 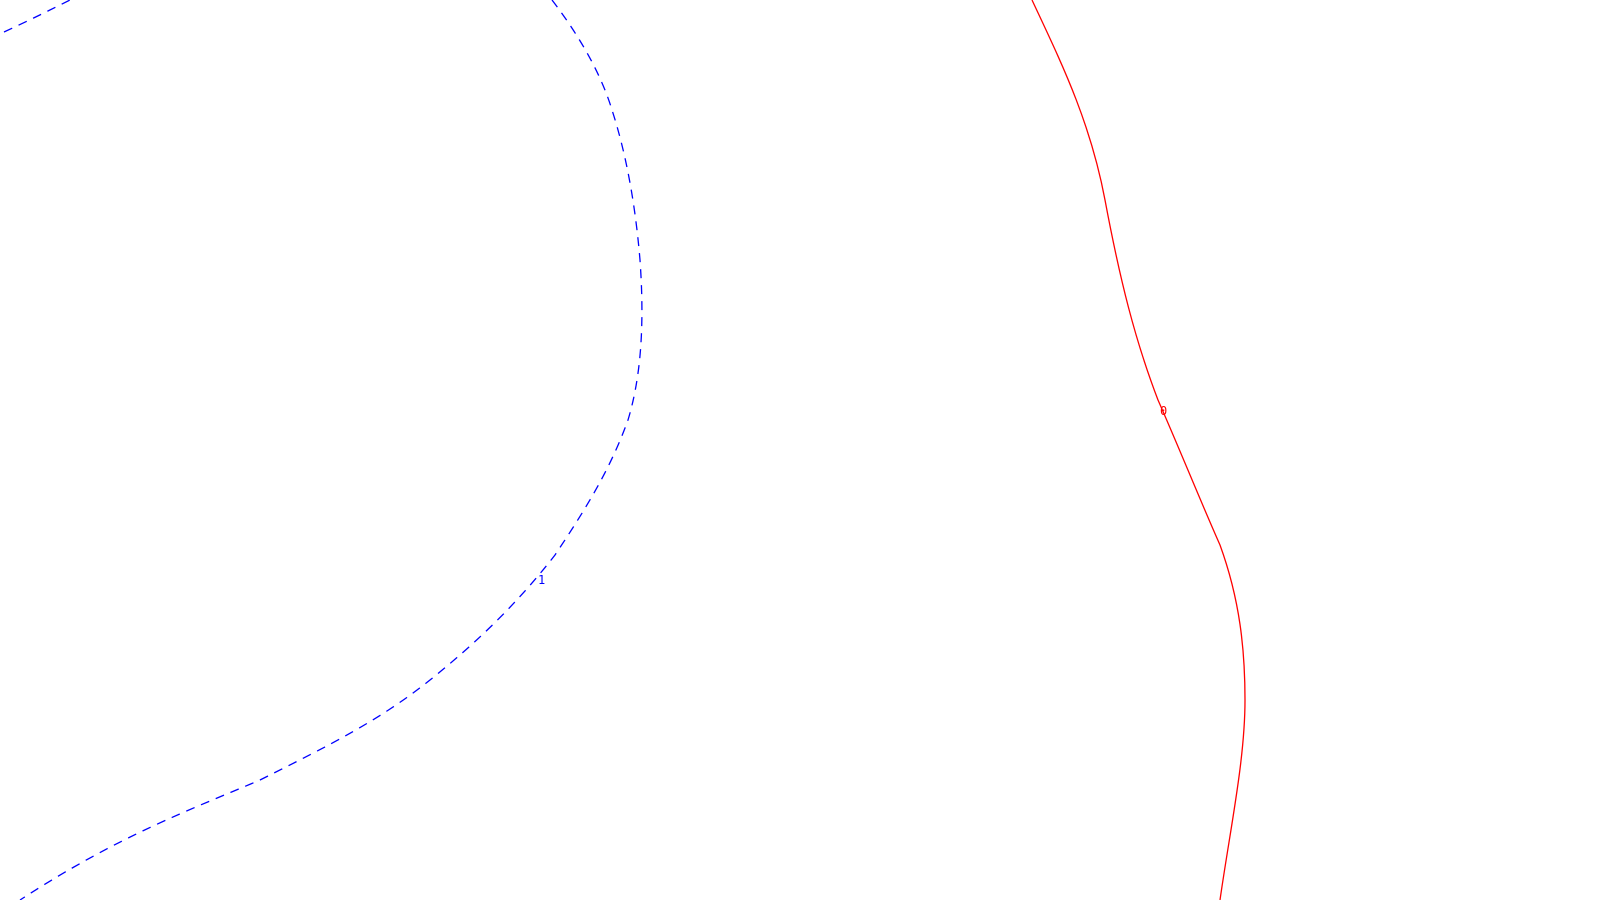 I want to click on contour-level-0-group: 0, so click(x=1138, y=450).